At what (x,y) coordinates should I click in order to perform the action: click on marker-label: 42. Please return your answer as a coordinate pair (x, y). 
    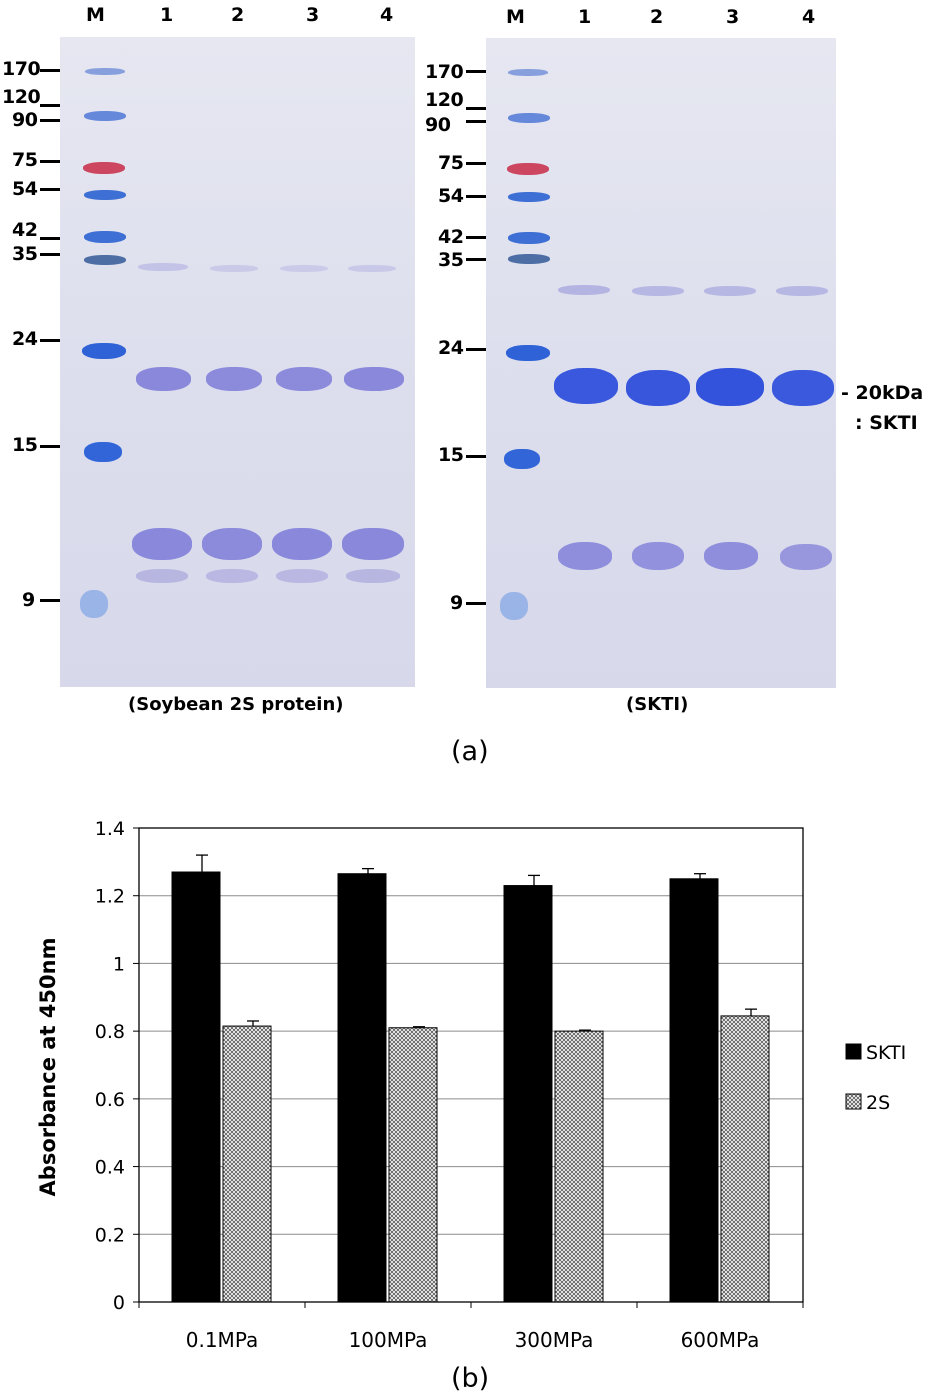
    Looking at the image, I should click on (25, 230).